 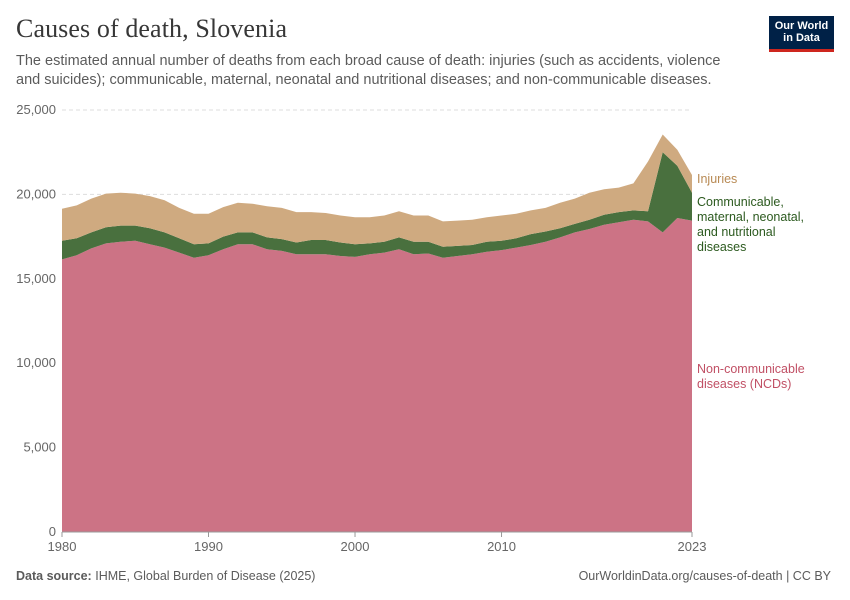 I want to click on series-label-1: diseases, so click(x=721, y=247).